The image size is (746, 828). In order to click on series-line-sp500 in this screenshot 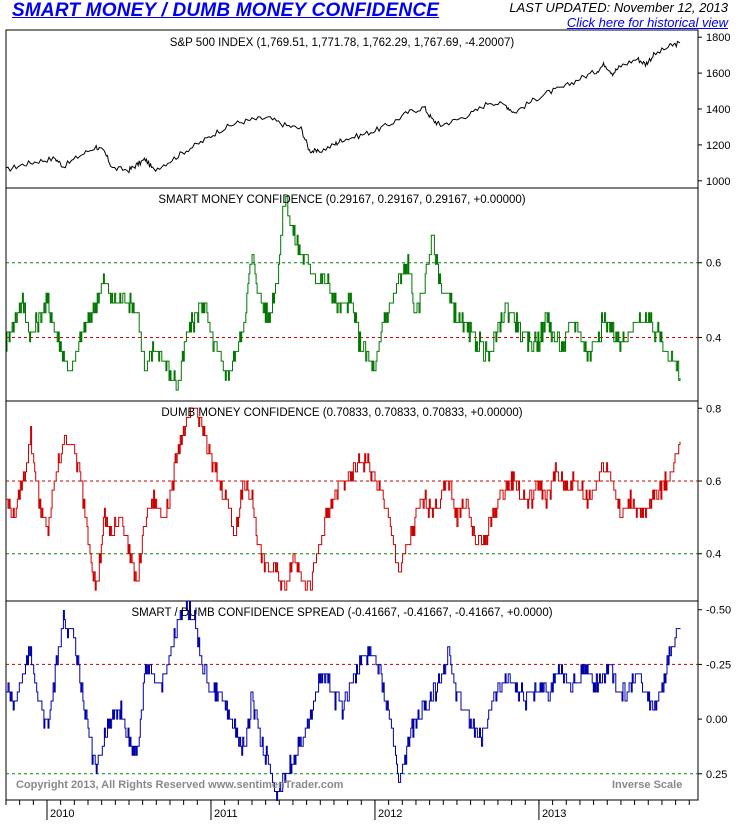, I will do `click(343, 107)`.